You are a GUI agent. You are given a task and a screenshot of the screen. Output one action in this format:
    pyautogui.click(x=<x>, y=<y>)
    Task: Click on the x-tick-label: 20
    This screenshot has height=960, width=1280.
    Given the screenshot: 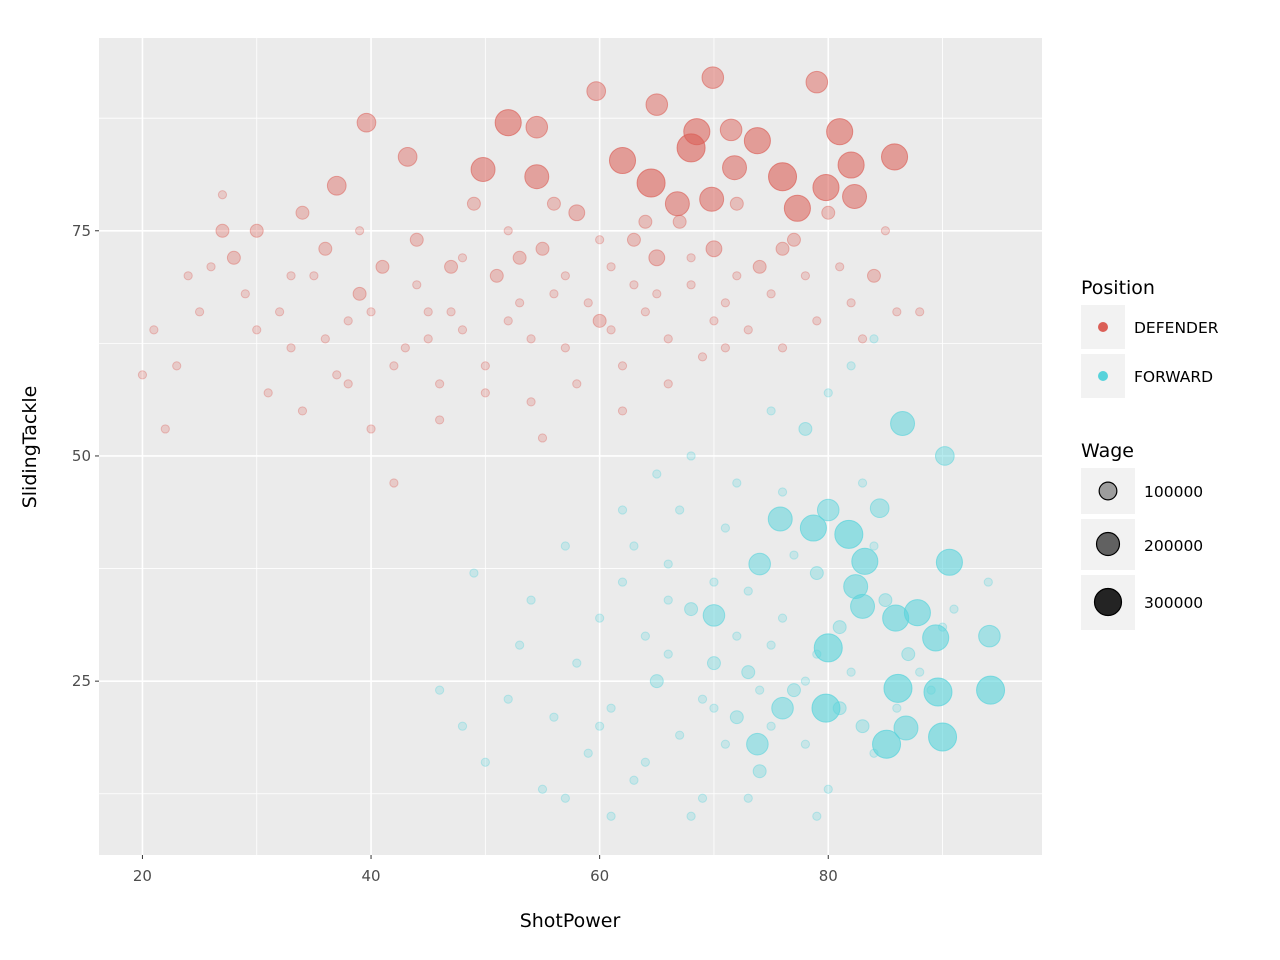 What is the action you would take?
    pyautogui.click(x=142, y=876)
    